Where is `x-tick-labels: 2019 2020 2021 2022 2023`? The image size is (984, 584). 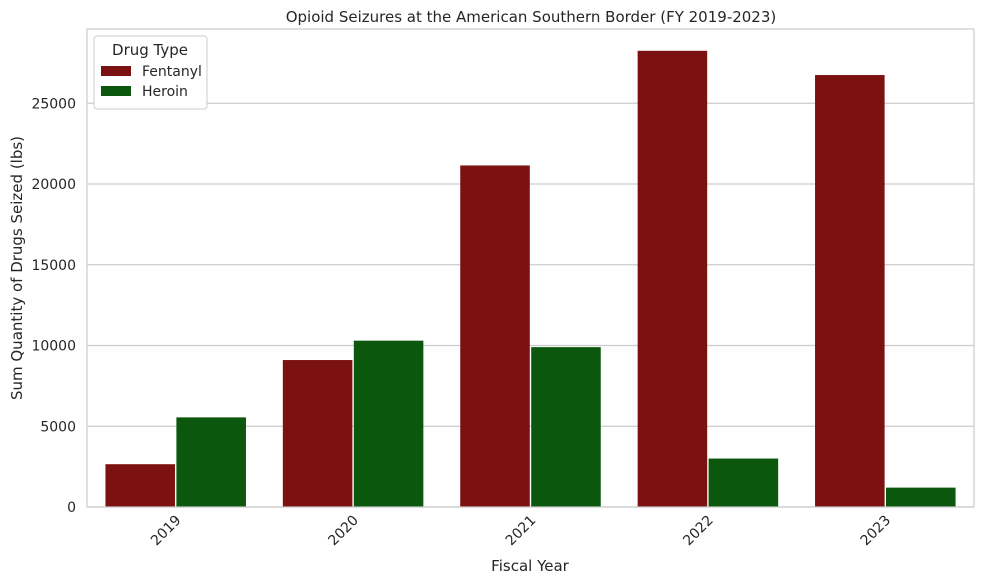 x-tick-labels: 2019 2020 2021 2022 2023 is located at coordinates (521, 531).